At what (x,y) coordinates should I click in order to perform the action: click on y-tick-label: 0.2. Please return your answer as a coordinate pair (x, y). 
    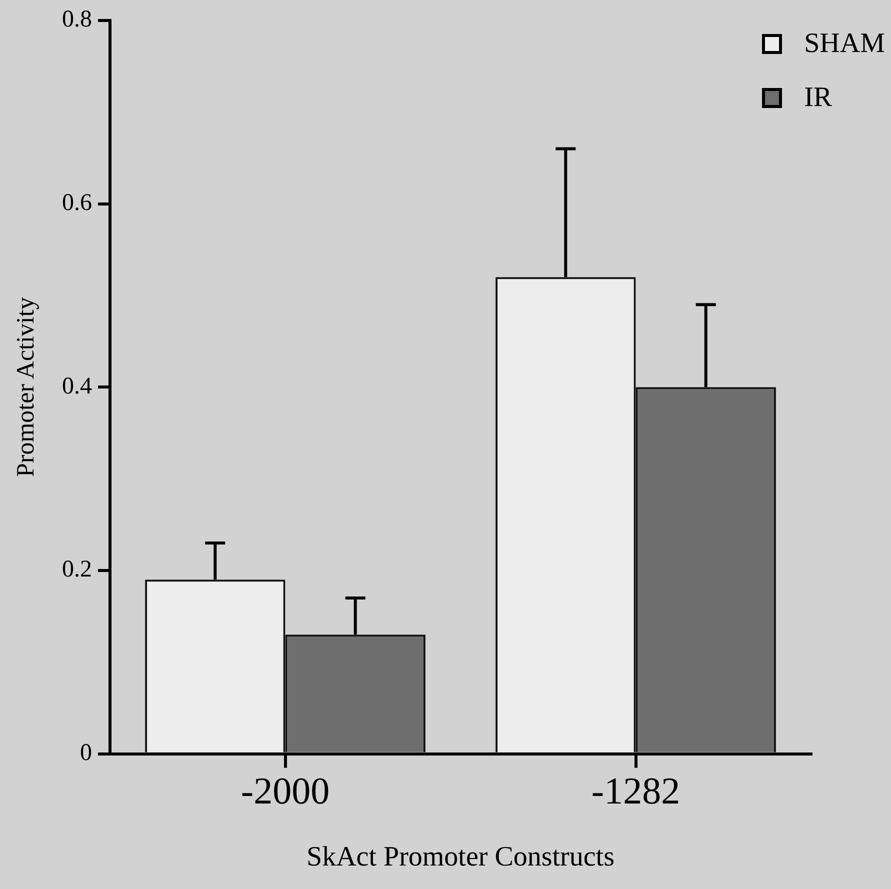
    Looking at the image, I should click on (77, 569).